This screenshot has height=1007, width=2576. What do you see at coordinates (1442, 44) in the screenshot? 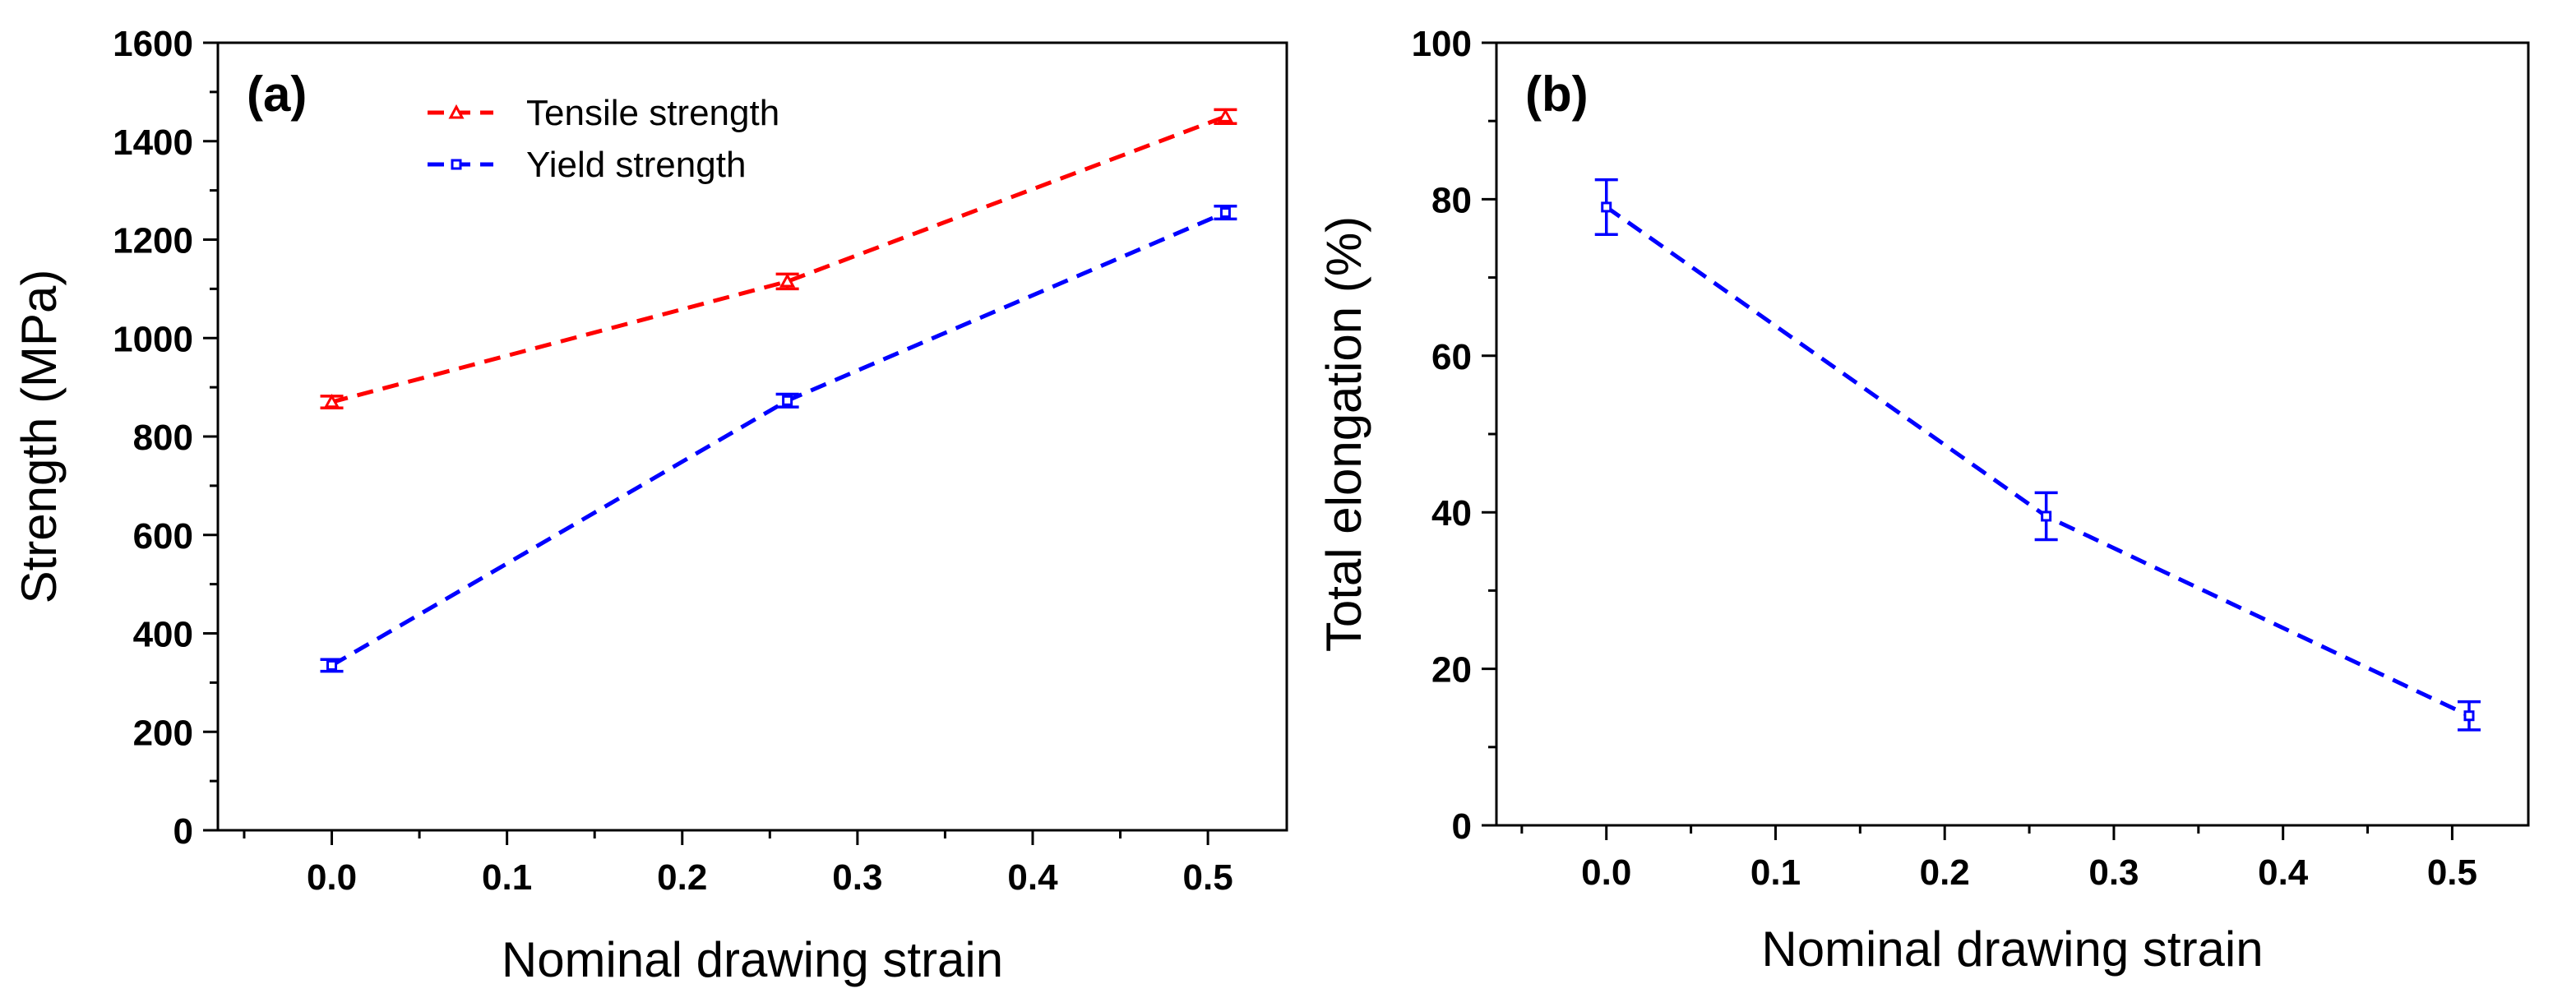
I see `y-tick-label: 100` at bounding box center [1442, 44].